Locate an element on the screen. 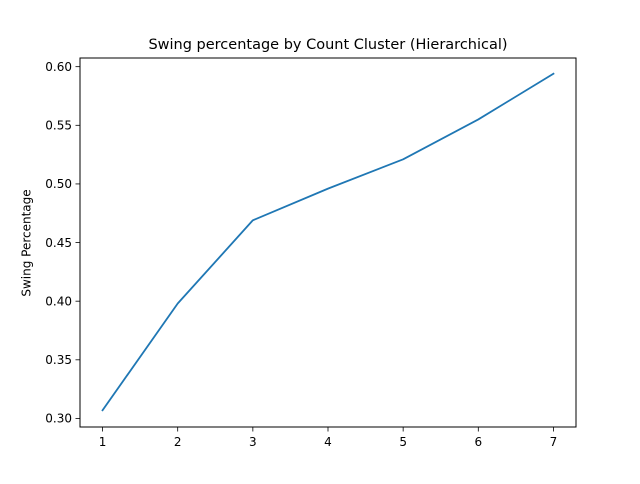 This screenshot has height=484, width=640. x-tick-label: 7 is located at coordinates (554, 442).